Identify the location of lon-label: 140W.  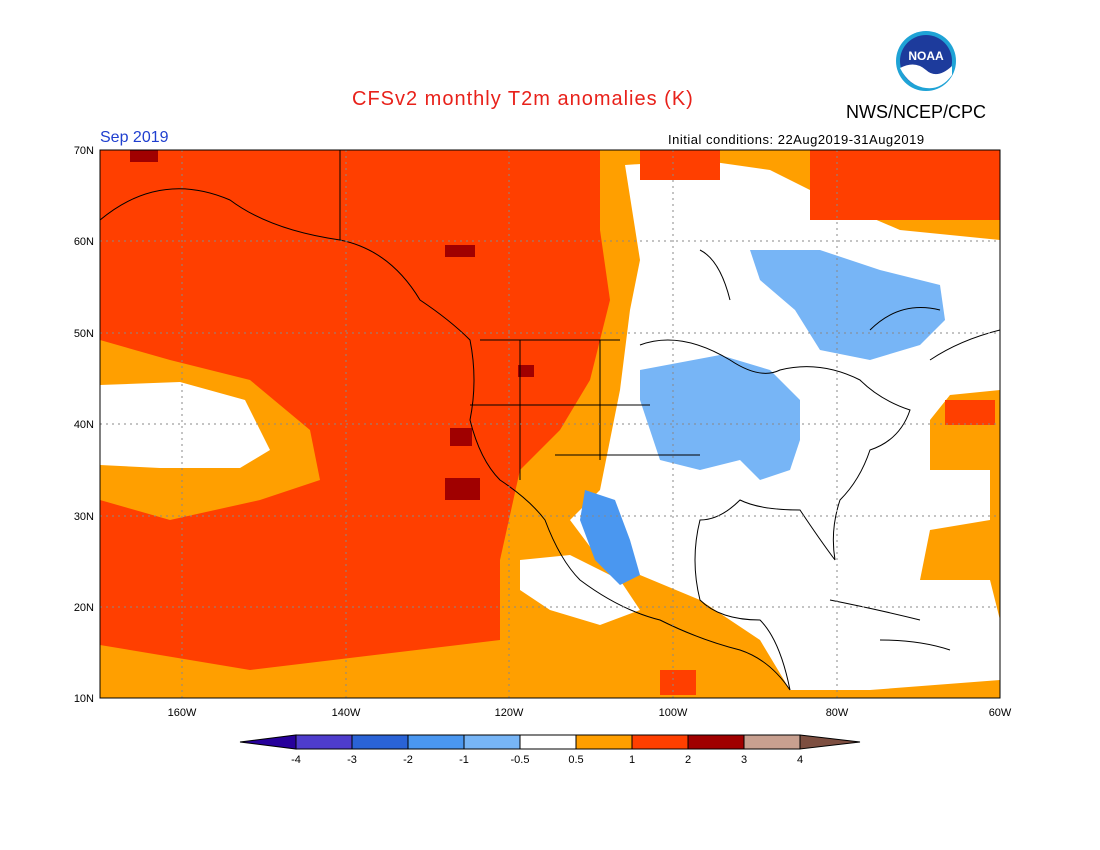
(346, 713).